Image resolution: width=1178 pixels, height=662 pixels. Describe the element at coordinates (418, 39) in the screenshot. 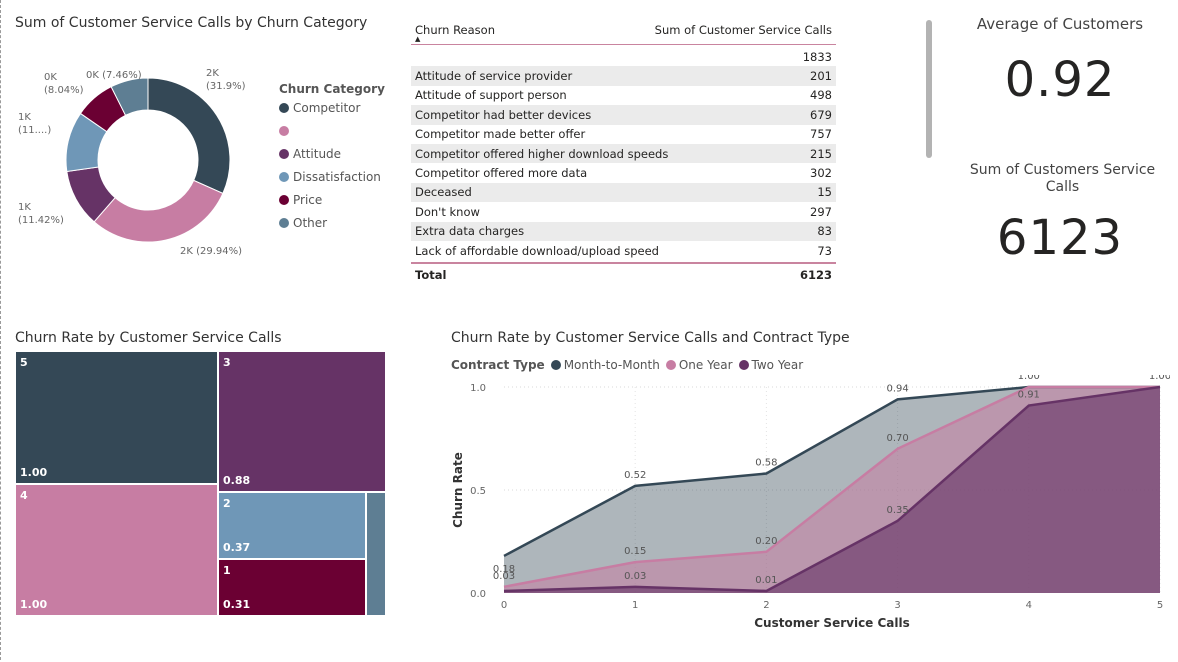

I see `sort-asc-icon: ▲` at that location.